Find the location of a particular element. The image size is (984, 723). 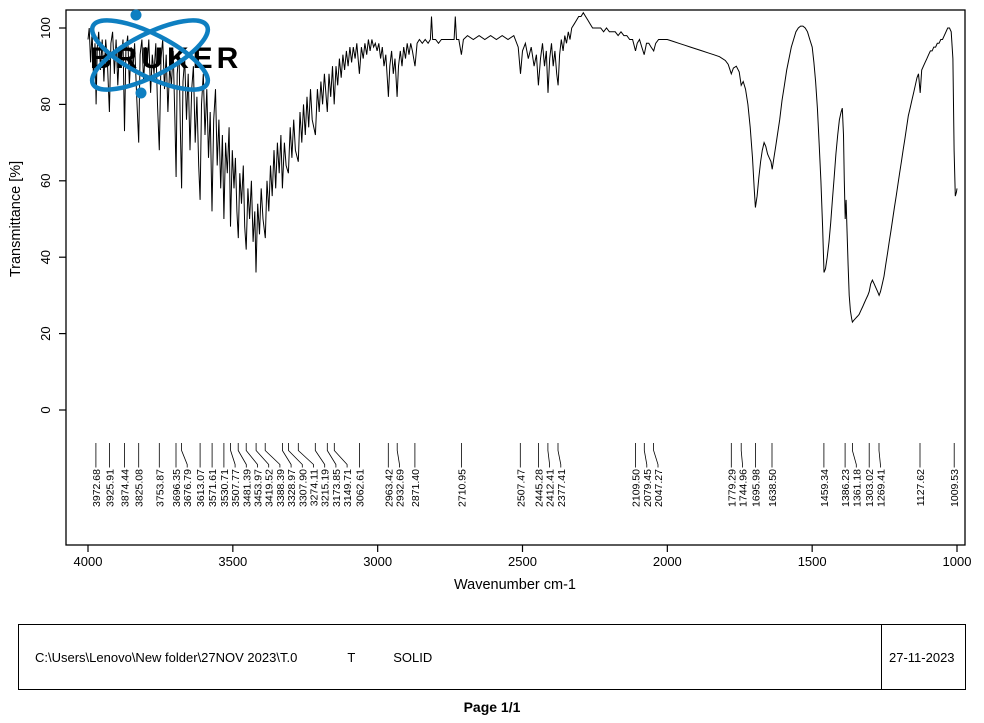

x-axis-ticks: 4000 3500 3000 2500 2000 1500 1000 is located at coordinates (523, 557).